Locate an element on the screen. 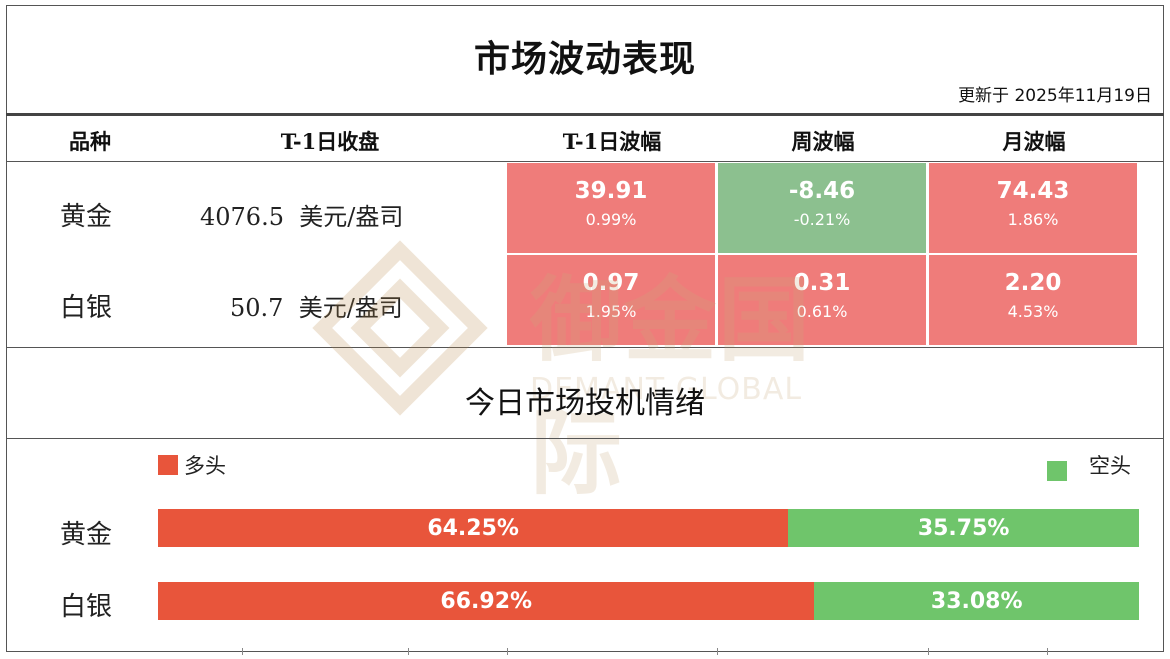 Image resolution: width=1170 pixels, height=659 pixels. cell-value: 2.20 is located at coordinates (1033, 283).